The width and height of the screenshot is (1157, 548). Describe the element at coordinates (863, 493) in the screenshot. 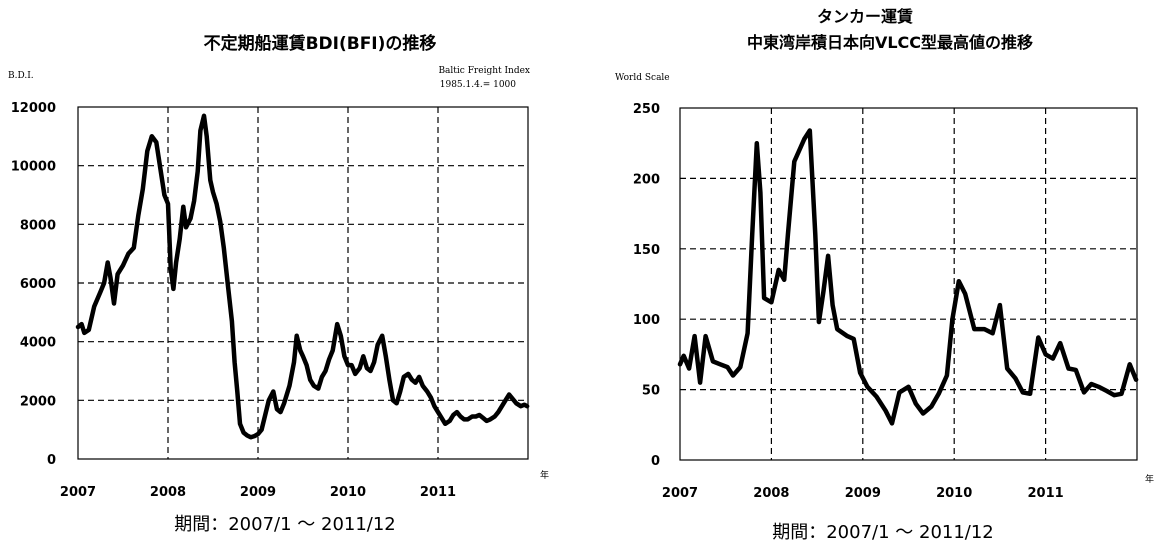

I see `right-x-tick-label: 2009` at that location.